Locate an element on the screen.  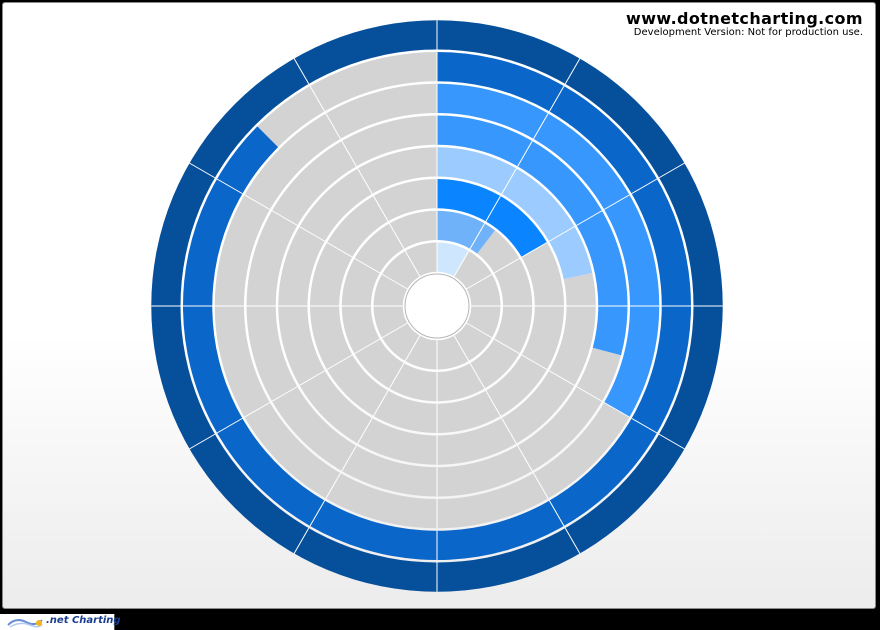
ring-4-bar is located at coordinates (515, 213).